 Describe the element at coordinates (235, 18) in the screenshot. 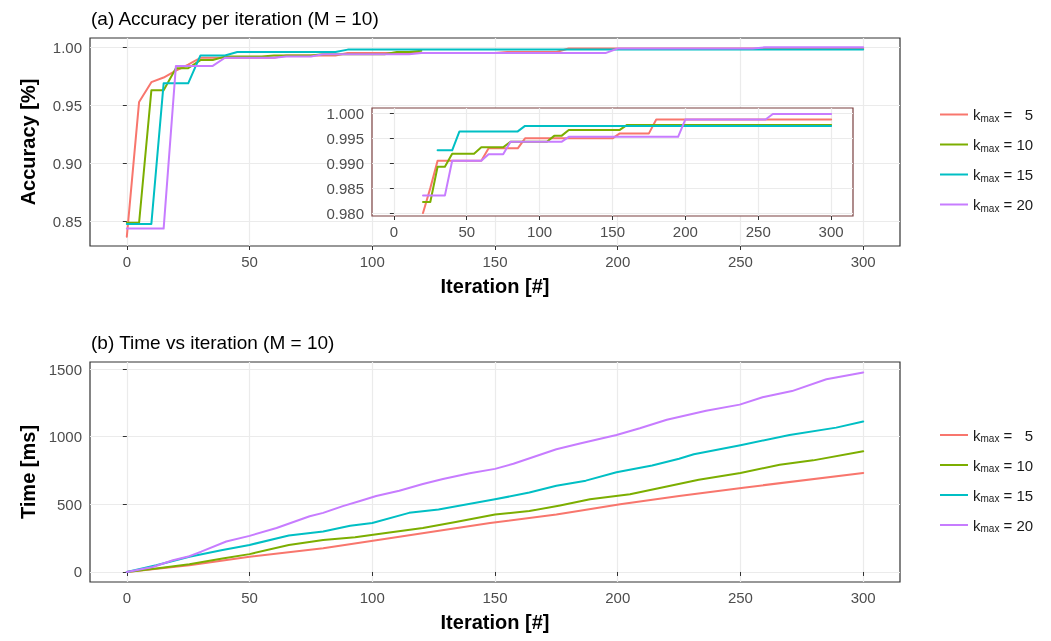

I see `chart-title: (a) Accuracy per iteration (M = 10)` at that location.